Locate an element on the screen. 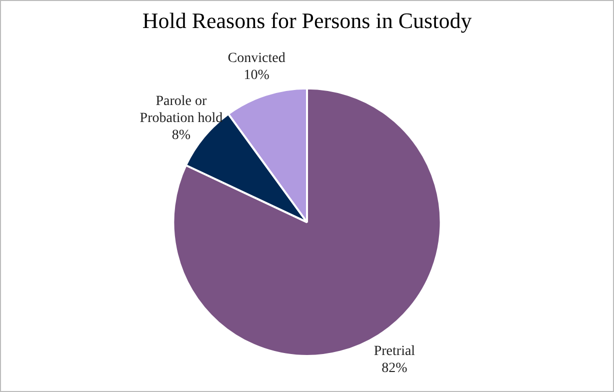 The image size is (614, 392). data-label: 10% is located at coordinates (257, 76).